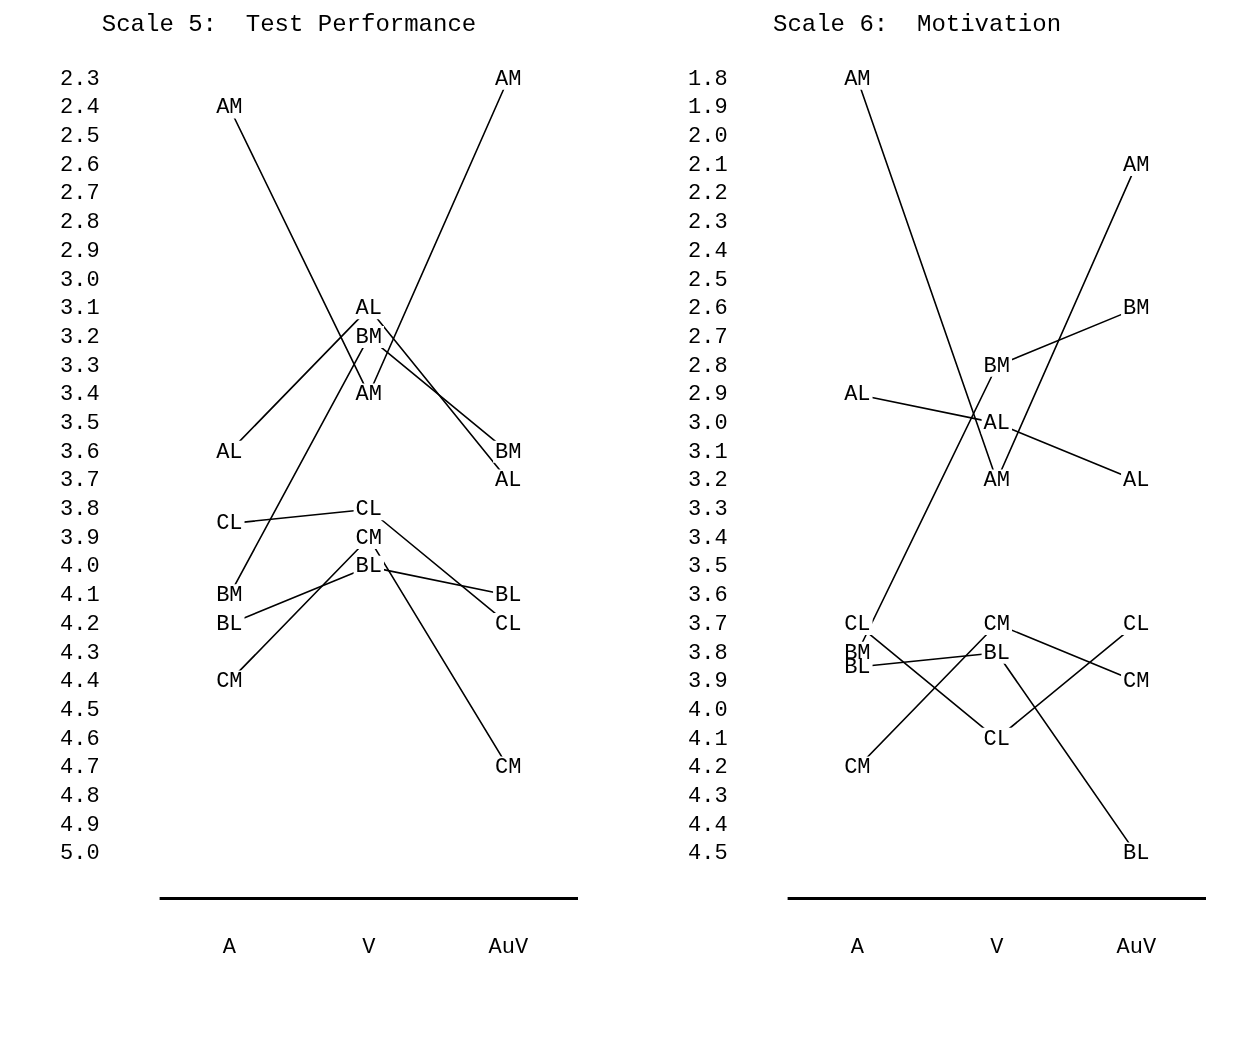 This screenshot has width=1256, height=1060. What do you see at coordinates (708, 108) in the screenshot?
I see `y-tick-label: 1.9` at bounding box center [708, 108].